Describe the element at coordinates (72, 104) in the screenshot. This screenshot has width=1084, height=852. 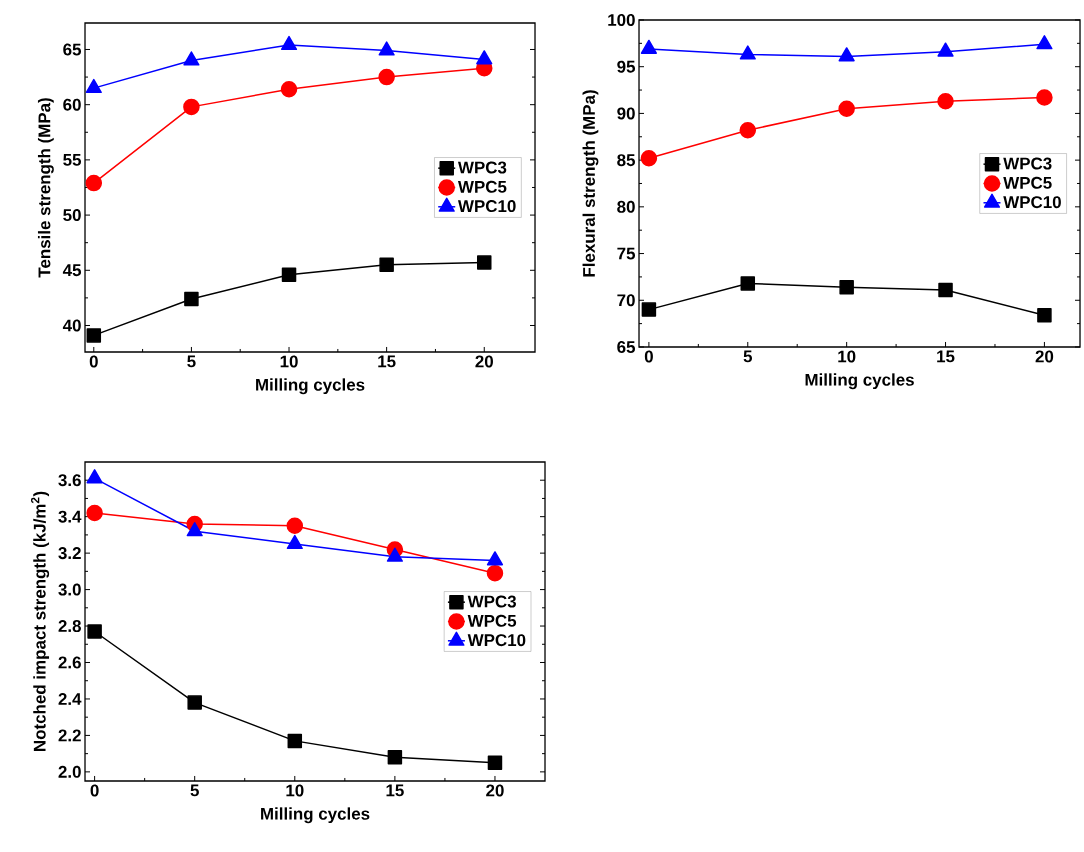
I see `y-tick-label: 60` at that location.